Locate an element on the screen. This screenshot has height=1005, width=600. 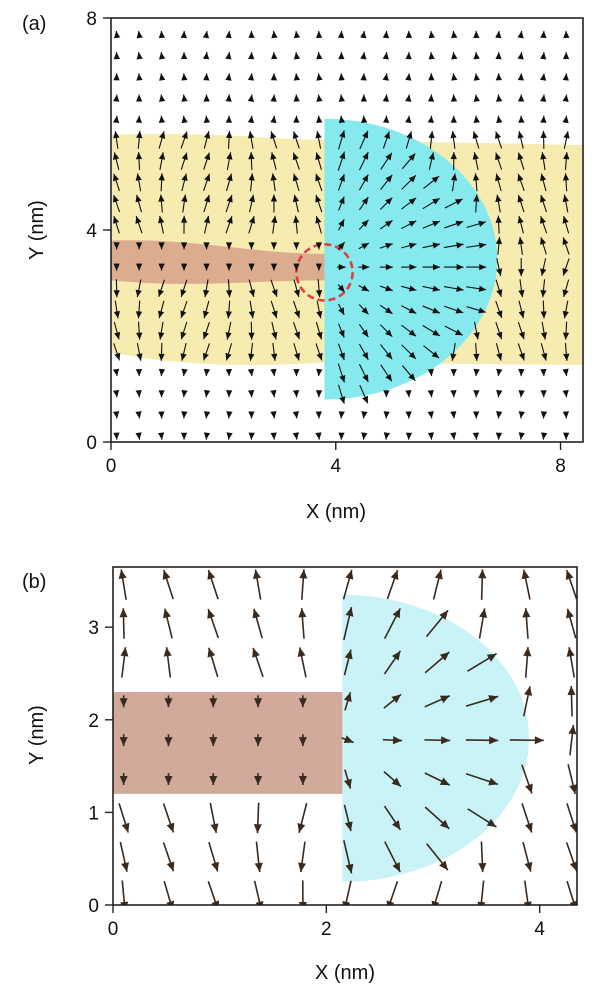
y-tick-label: 0 is located at coordinates (91, 443).